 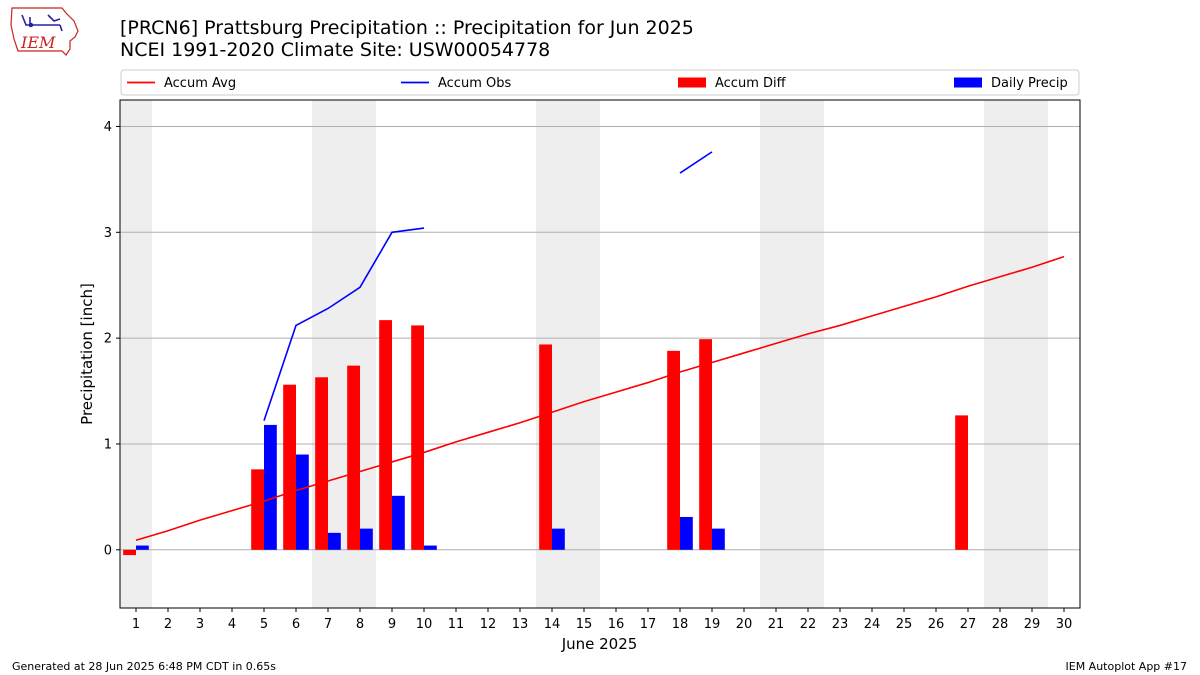 I want to click on x-tick-label-12: 12, so click(x=488, y=624).